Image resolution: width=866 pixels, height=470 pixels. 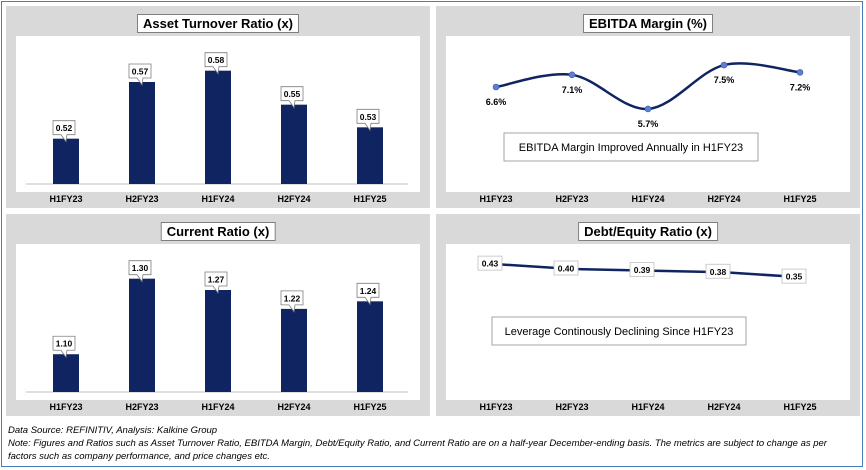 What do you see at coordinates (571, 407) in the screenshot?
I see `debt-equity-x-tick-1: H2FY23` at bounding box center [571, 407].